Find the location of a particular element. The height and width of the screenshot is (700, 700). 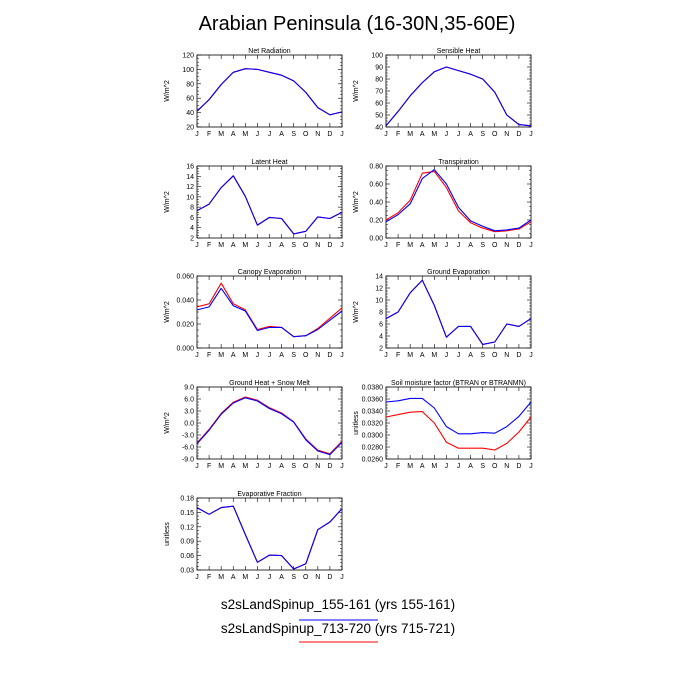

y-tick-label: 0.0280 is located at coordinates (373, 448).